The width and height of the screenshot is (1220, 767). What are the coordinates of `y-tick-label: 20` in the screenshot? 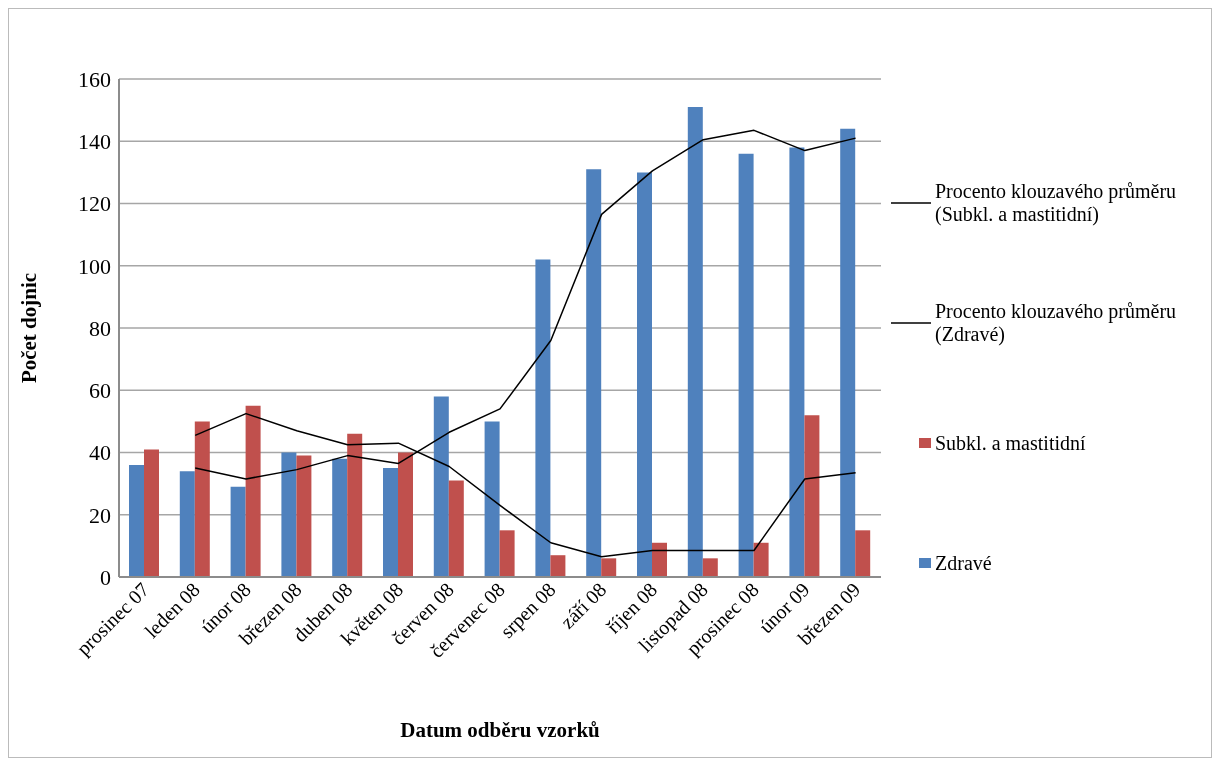 It's located at (100, 515).